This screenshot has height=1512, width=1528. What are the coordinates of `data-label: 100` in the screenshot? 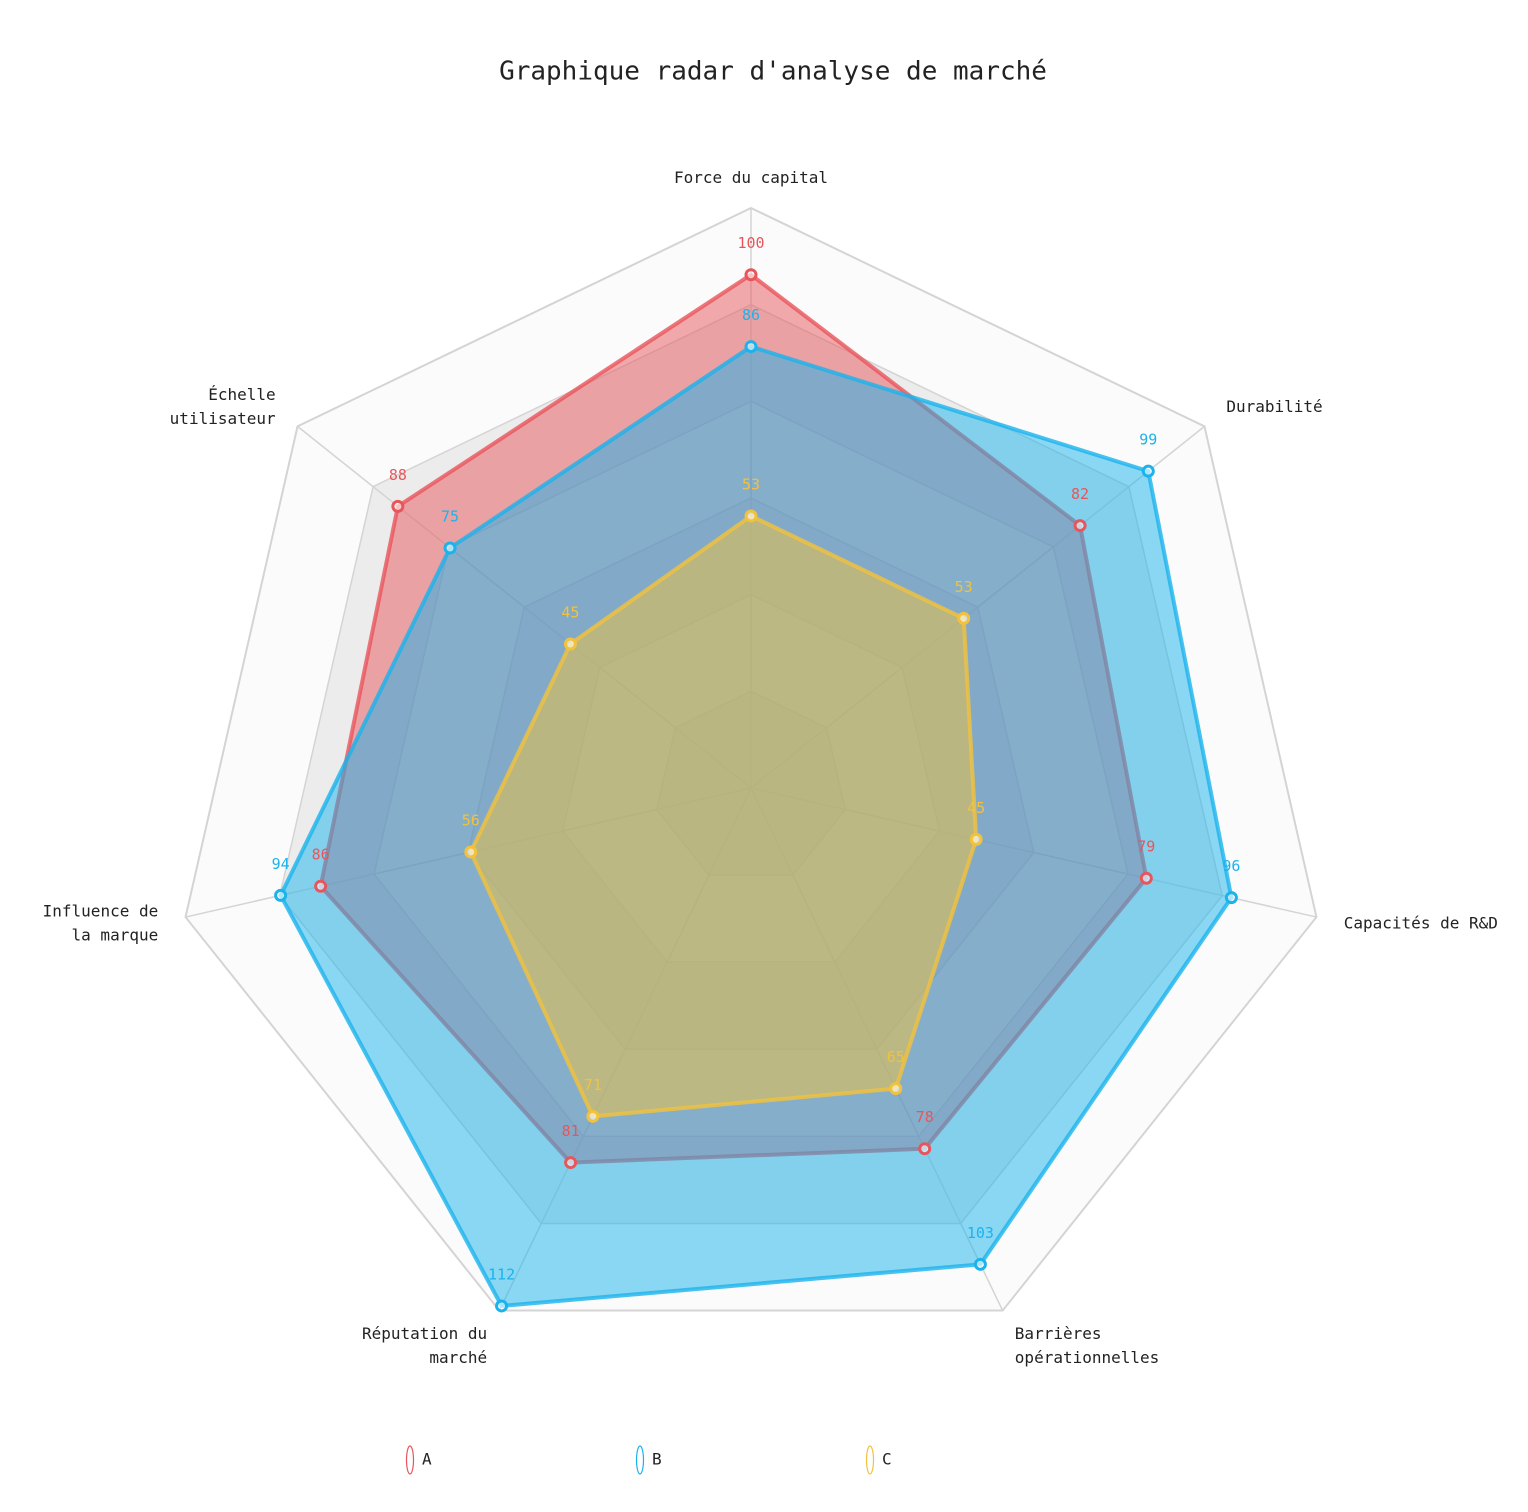 It's located at (750, 243).